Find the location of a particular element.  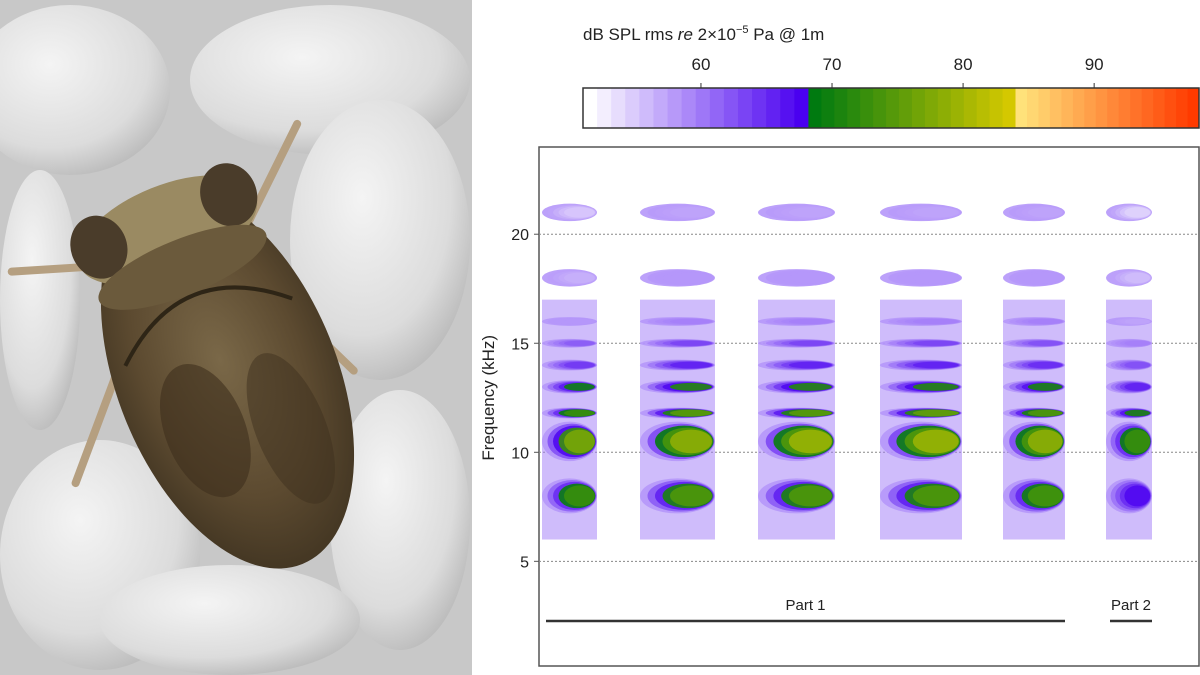

y-axis-label: Frequency (kHz) is located at coordinates (488, 398).